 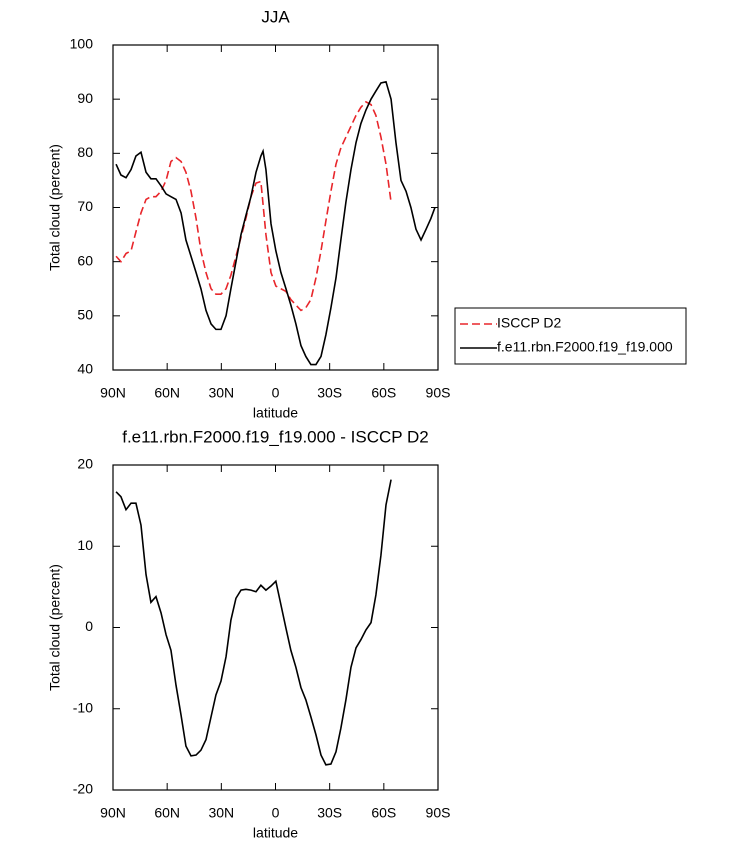 I want to click on y-tick-label: 90, so click(x=85, y=98).